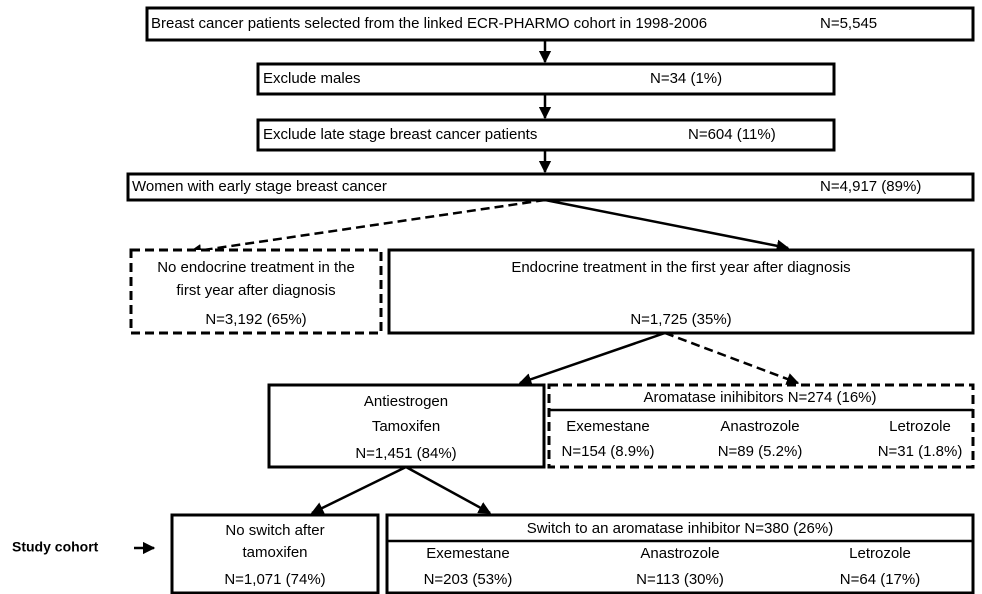 Image resolution: width=982 pixels, height=594 pixels. I want to click on study-cohort-label: Study cohort, so click(55, 547).